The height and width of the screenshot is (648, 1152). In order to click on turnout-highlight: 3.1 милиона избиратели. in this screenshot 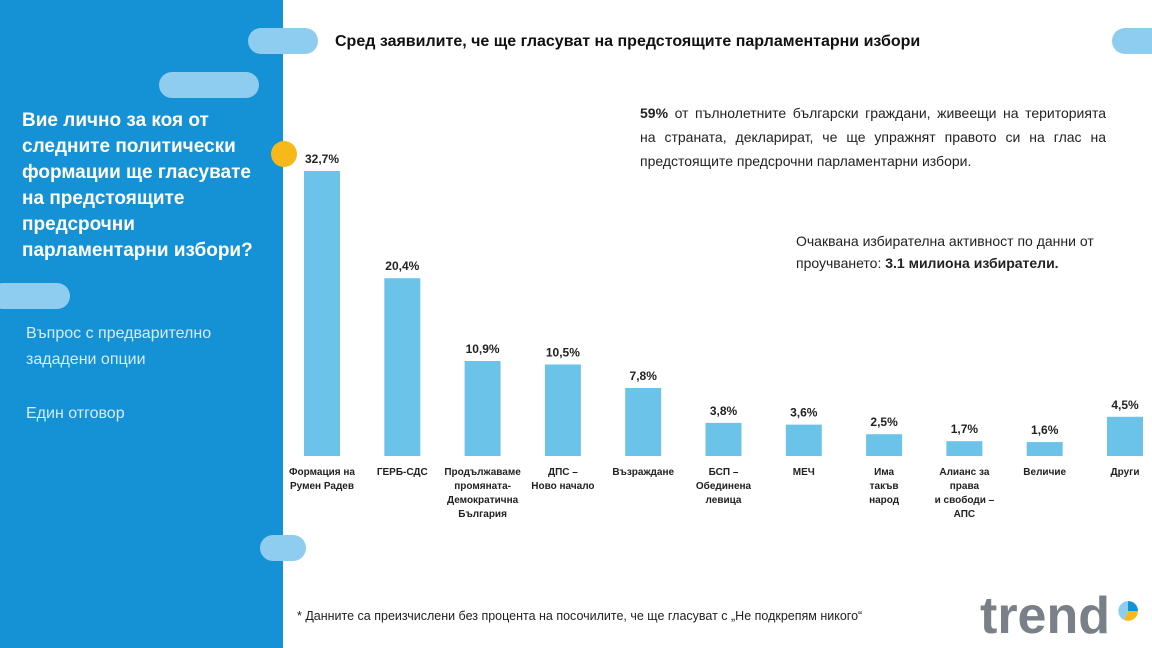, I will do `click(972, 263)`.